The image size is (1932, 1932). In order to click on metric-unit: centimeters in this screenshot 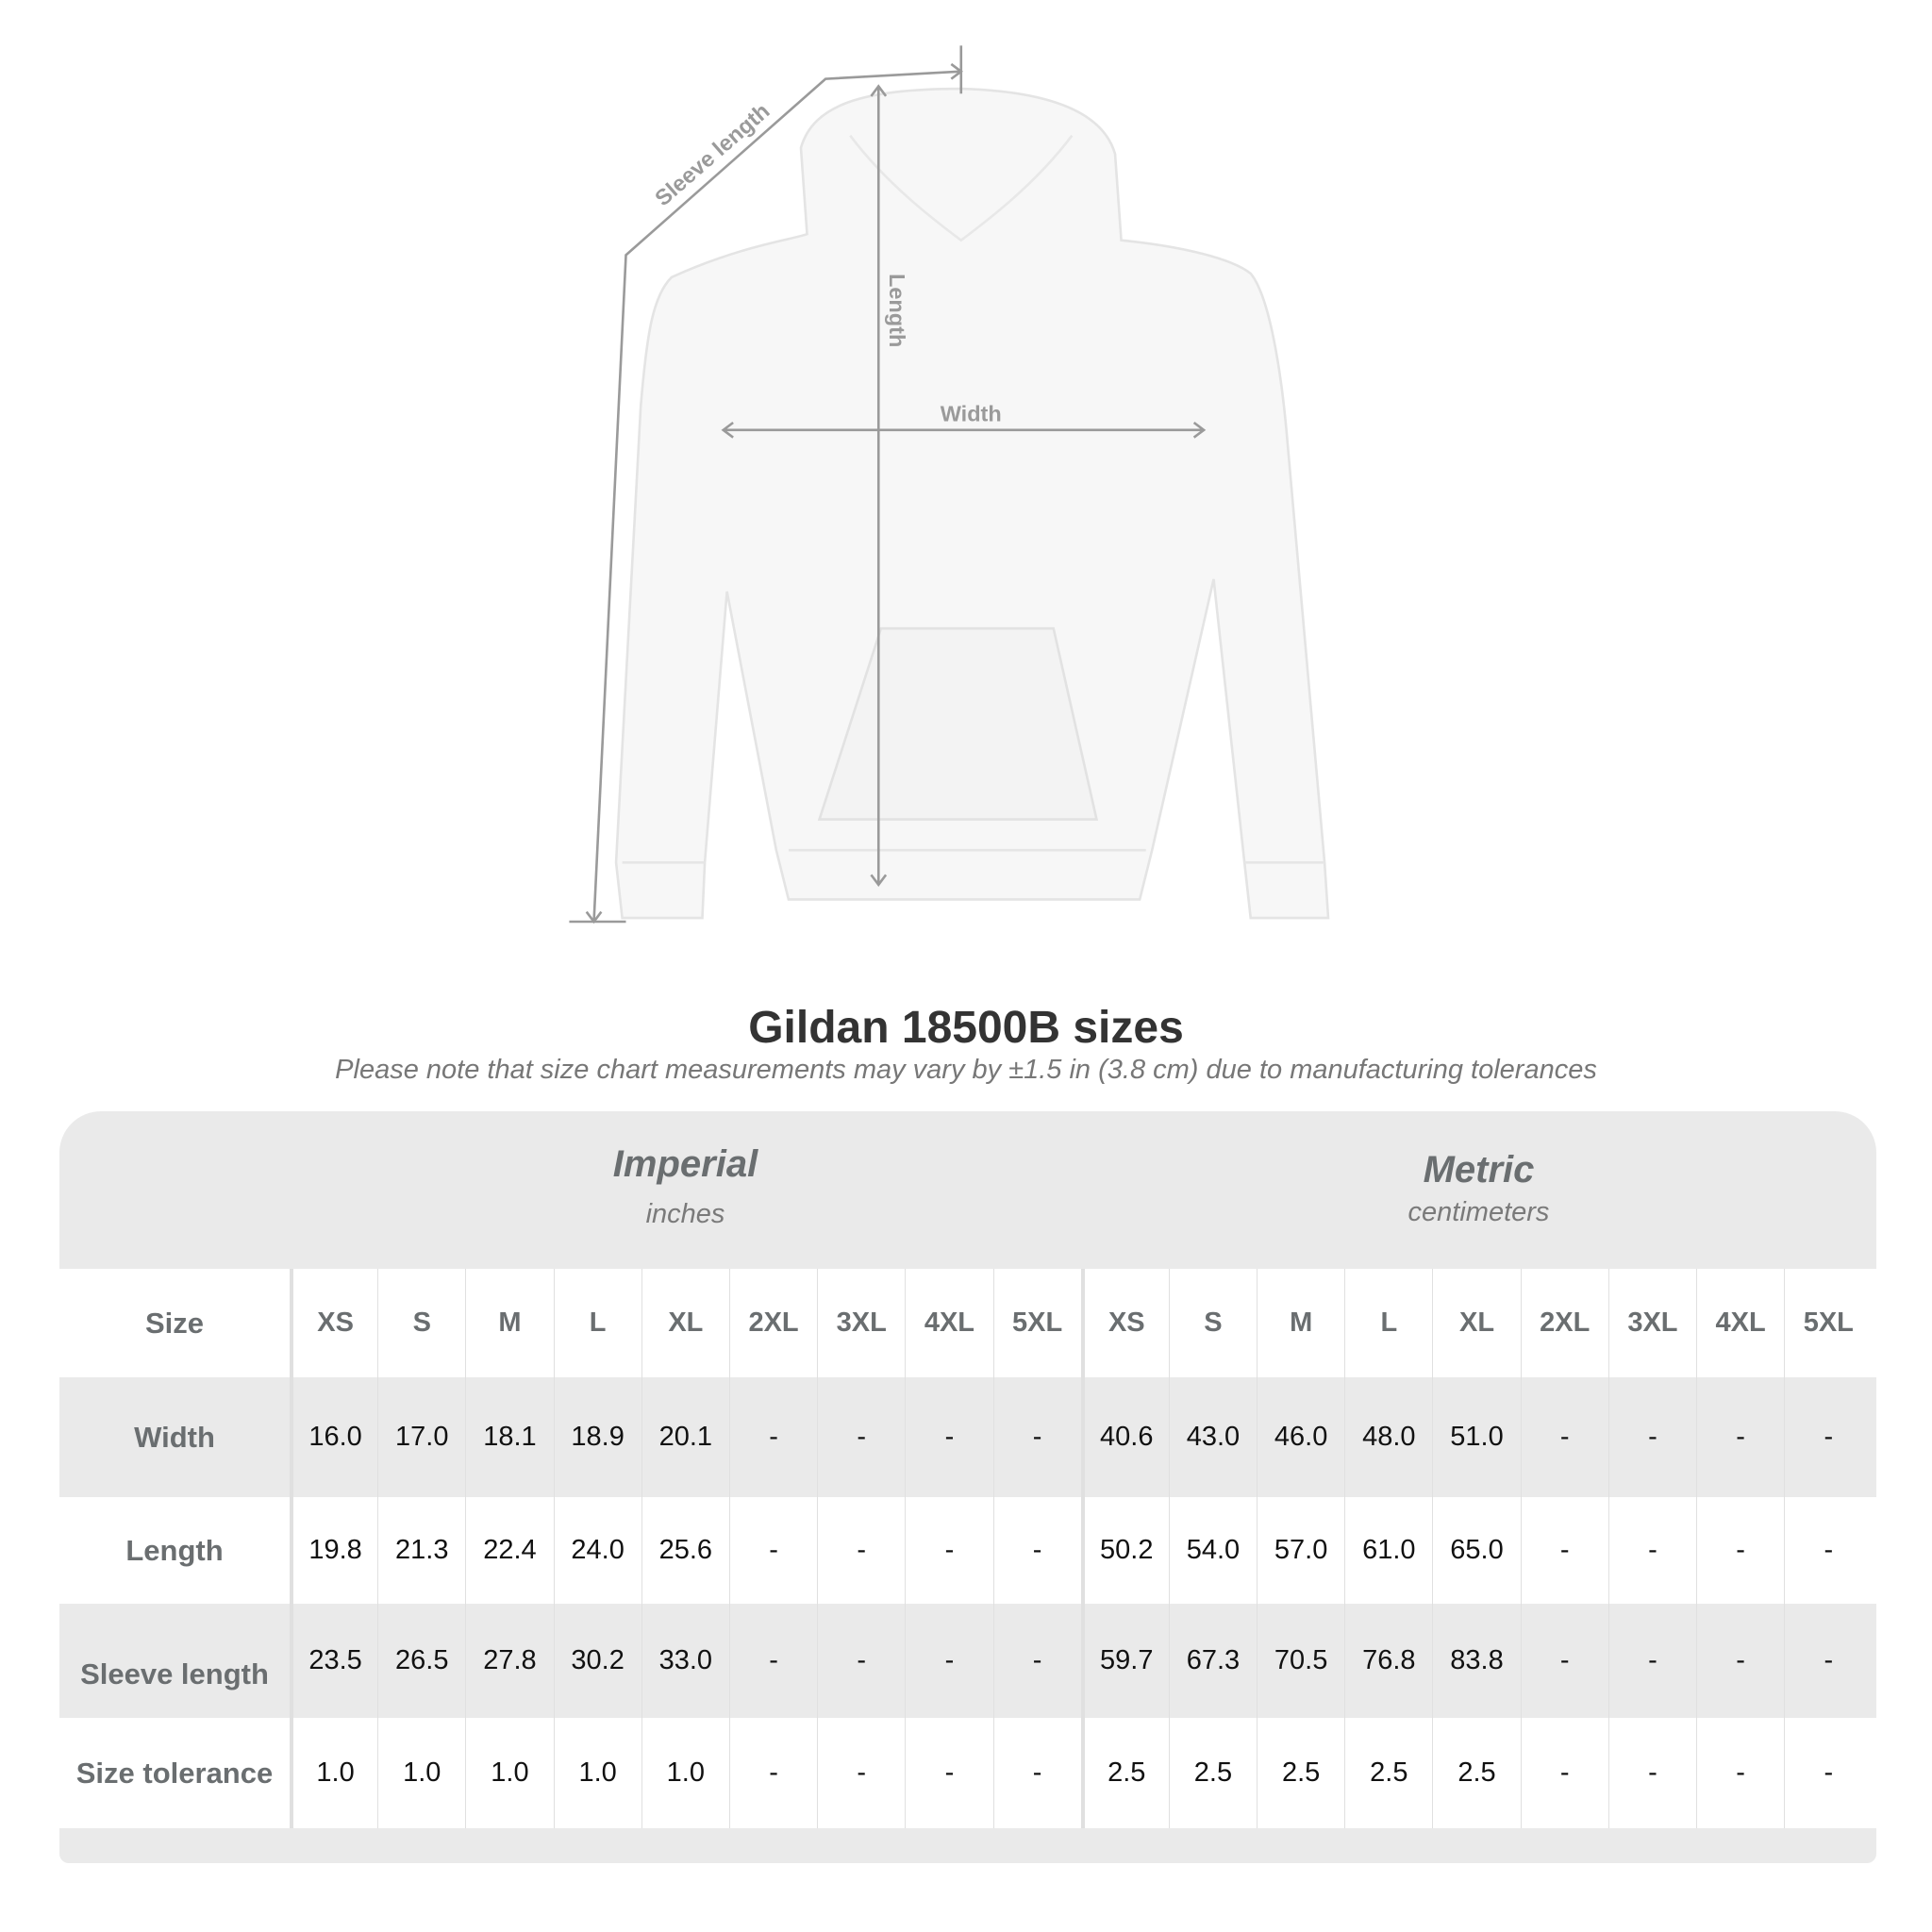, I will do `click(1478, 1212)`.